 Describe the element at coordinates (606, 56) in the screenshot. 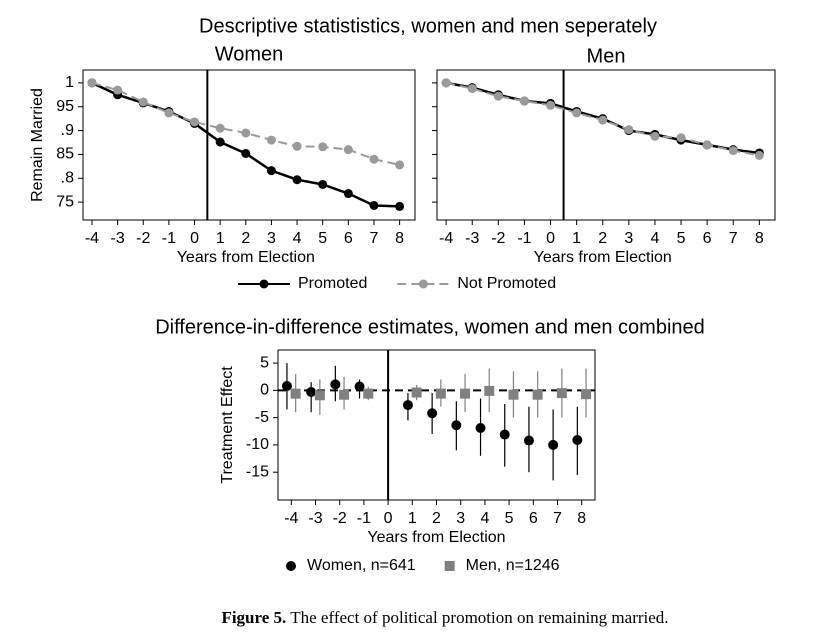

I see `panel-title: Men` at that location.